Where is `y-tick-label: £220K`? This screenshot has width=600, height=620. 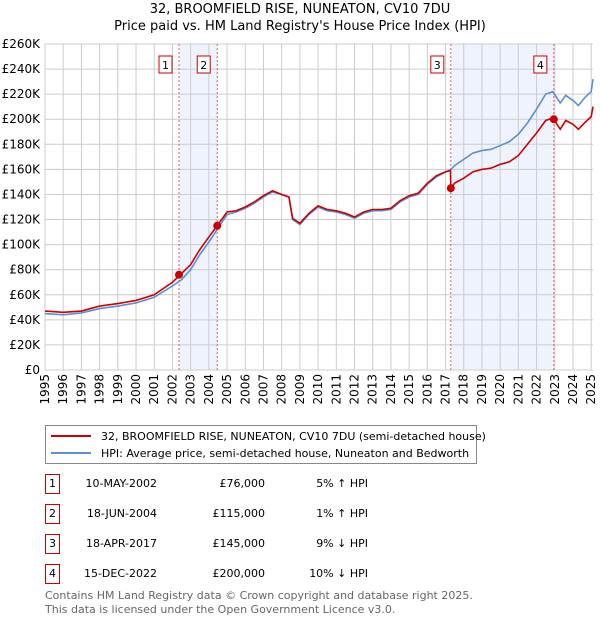
y-tick-label: £220K is located at coordinates (22, 94).